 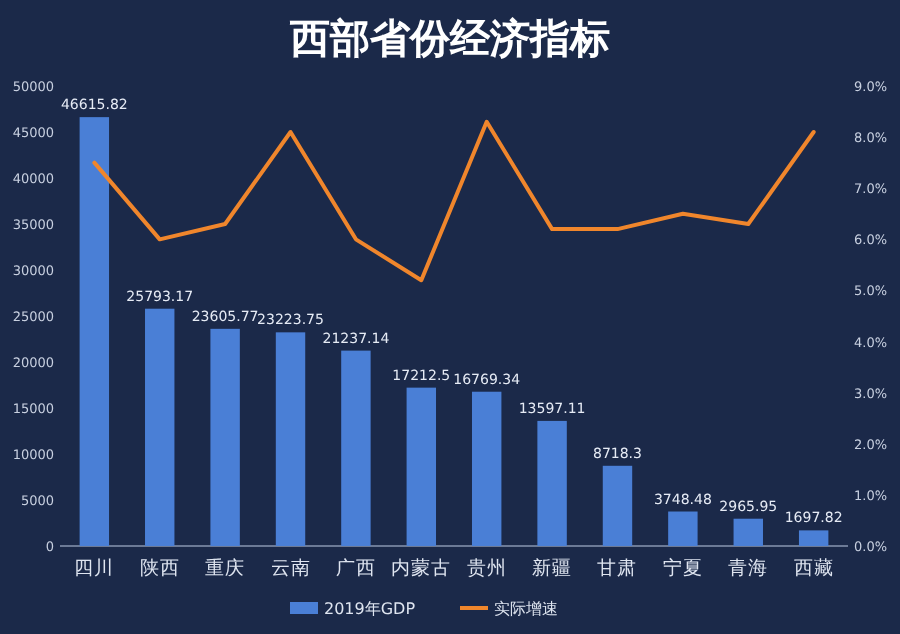 I want to click on legend-label: 2019年GDP, so click(x=370, y=609).